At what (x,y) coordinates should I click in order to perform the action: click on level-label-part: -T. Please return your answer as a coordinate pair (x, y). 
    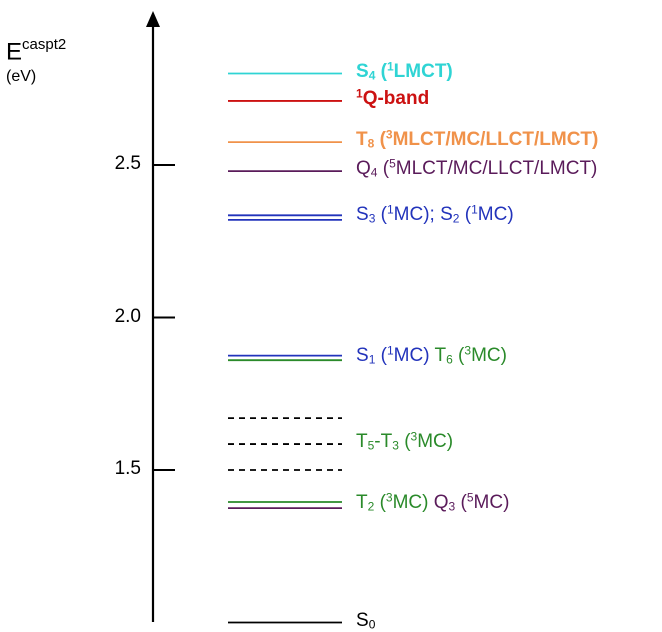
    Looking at the image, I should click on (383, 442).